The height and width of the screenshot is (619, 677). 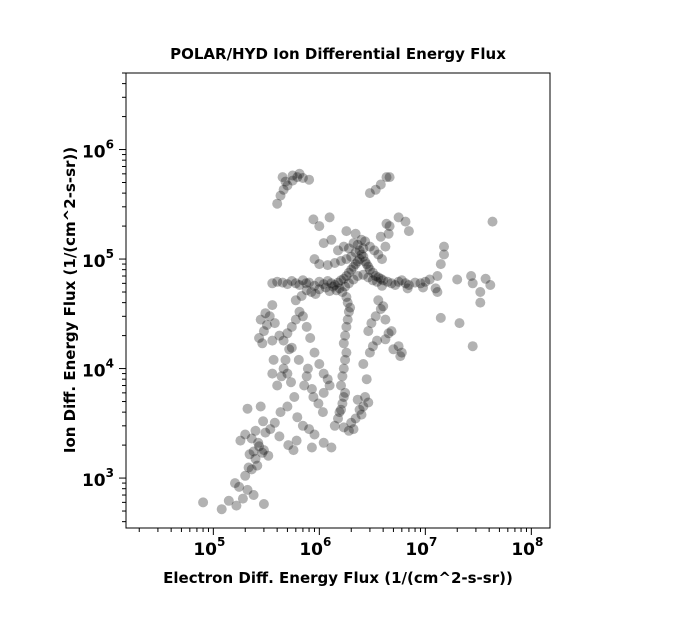 What do you see at coordinates (209, 547) in the screenshot?
I see `x-tick-label: 105` at bounding box center [209, 547].